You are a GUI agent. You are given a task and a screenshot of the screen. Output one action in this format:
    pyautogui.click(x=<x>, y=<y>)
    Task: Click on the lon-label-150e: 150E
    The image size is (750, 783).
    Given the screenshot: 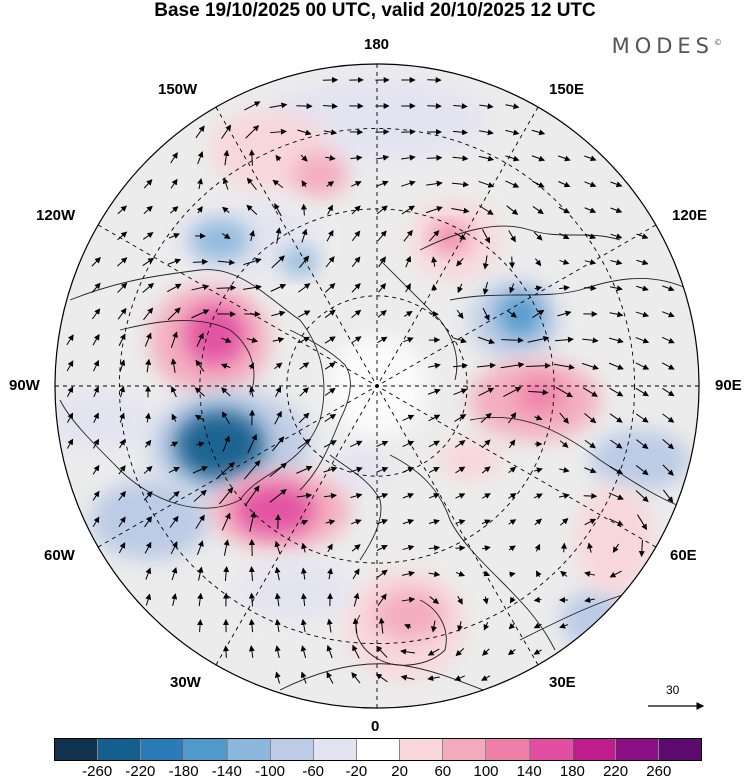 What is the action you would take?
    pyautogui.click(x=567, y=89)
    